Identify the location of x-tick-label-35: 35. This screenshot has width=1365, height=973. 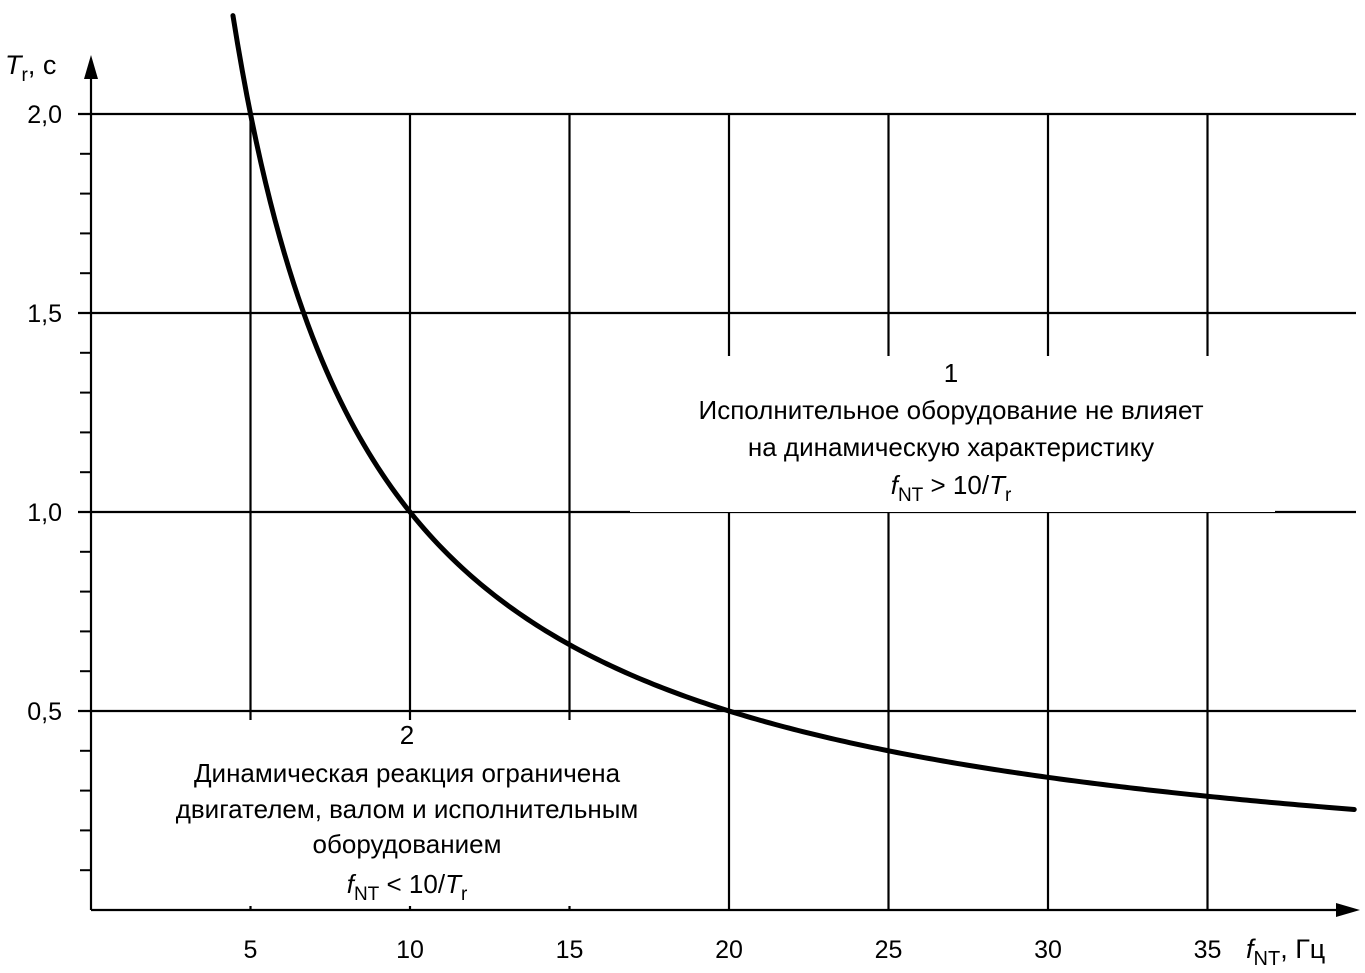
(1208, 950).